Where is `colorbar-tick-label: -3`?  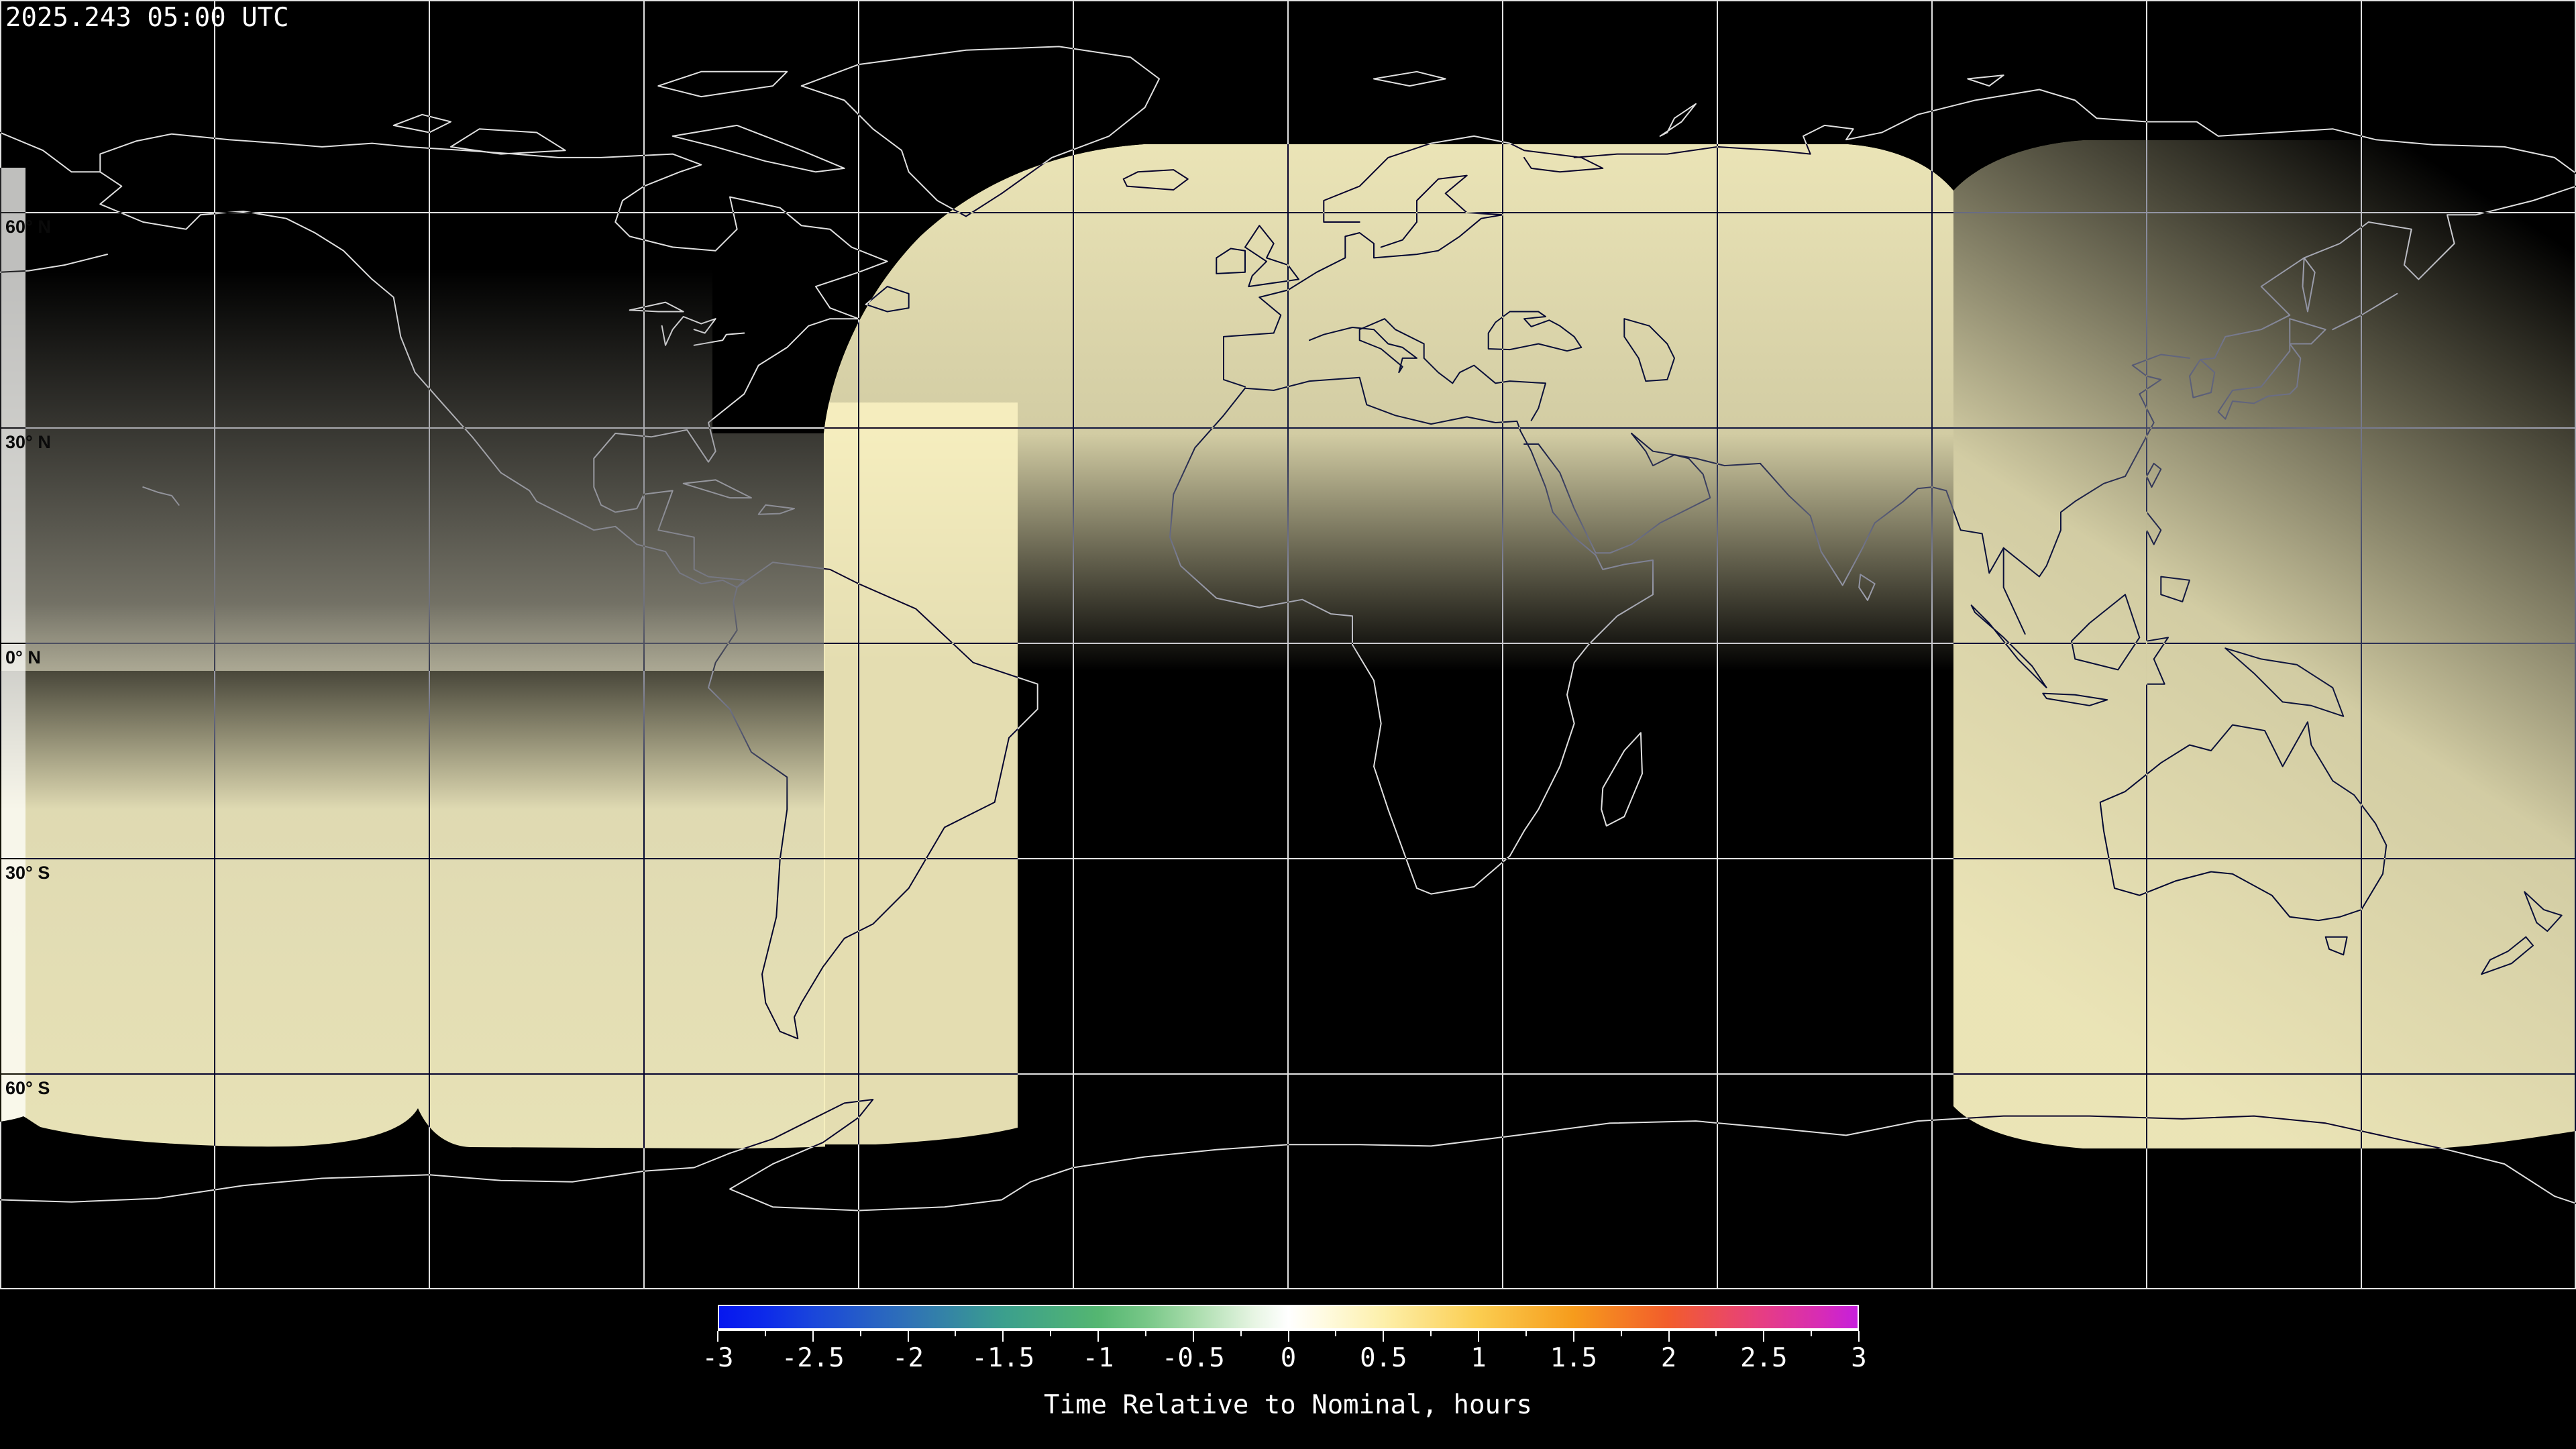
colorbar-tick-label: -3 is located at coordinates (718, 1358).